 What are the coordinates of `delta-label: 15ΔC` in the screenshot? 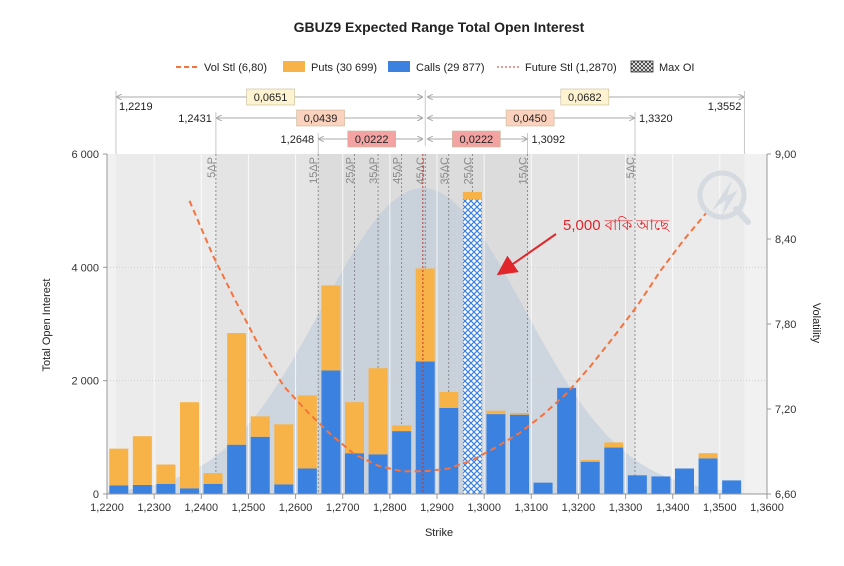 It's located at (524, 171).